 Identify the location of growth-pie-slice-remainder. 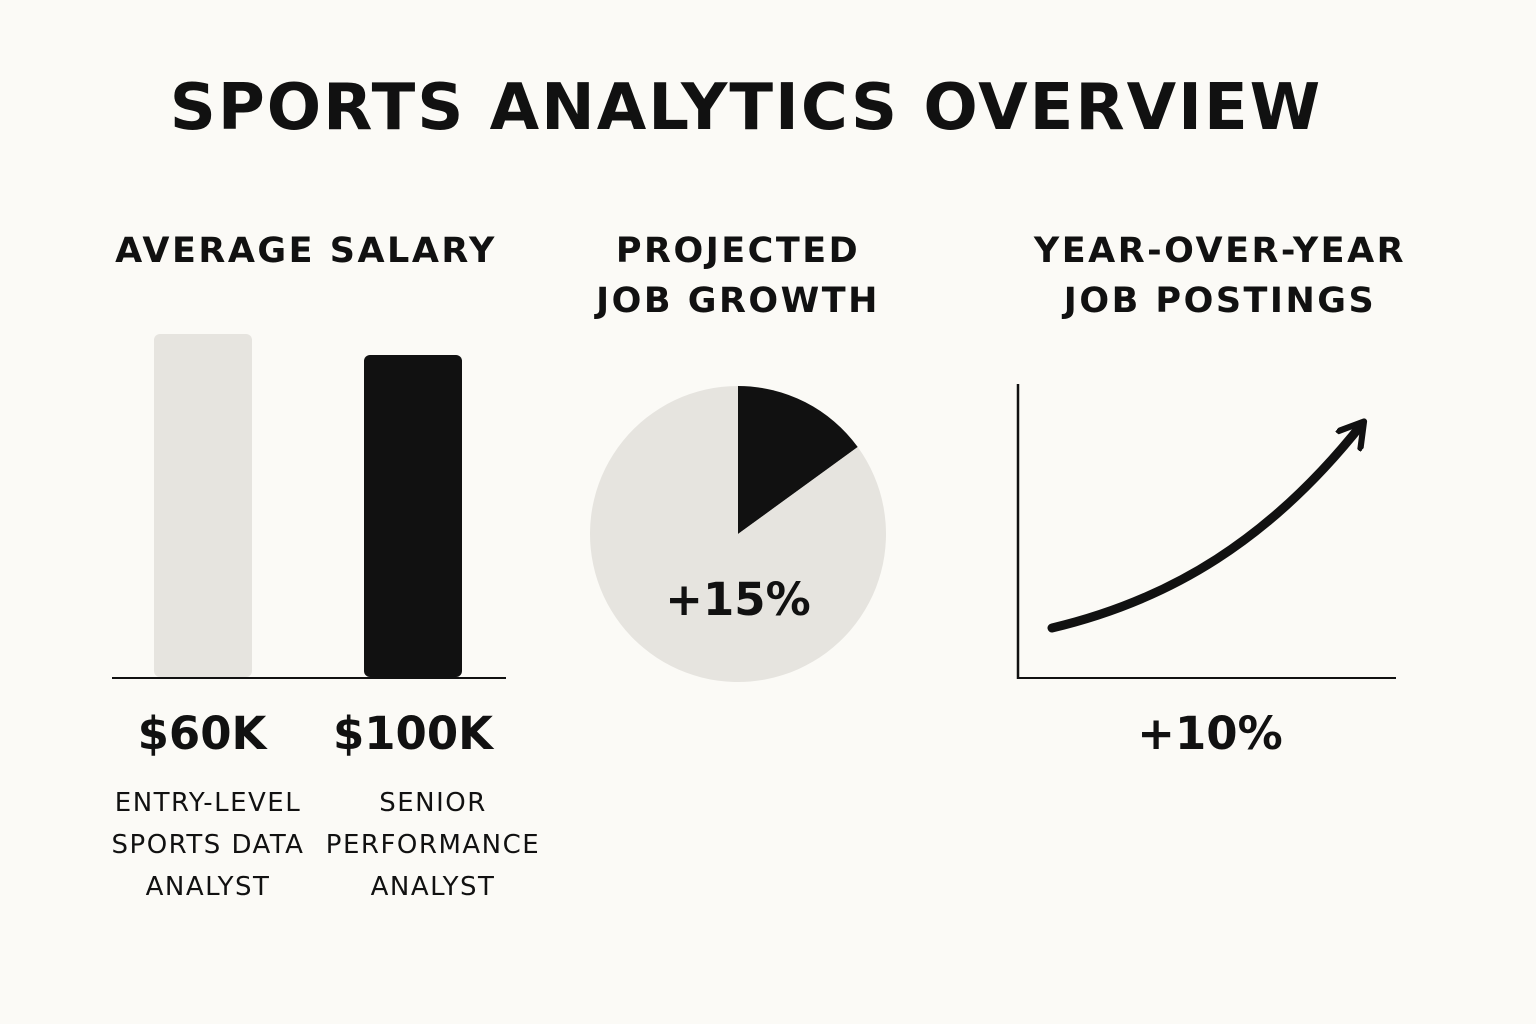
(738, 534).